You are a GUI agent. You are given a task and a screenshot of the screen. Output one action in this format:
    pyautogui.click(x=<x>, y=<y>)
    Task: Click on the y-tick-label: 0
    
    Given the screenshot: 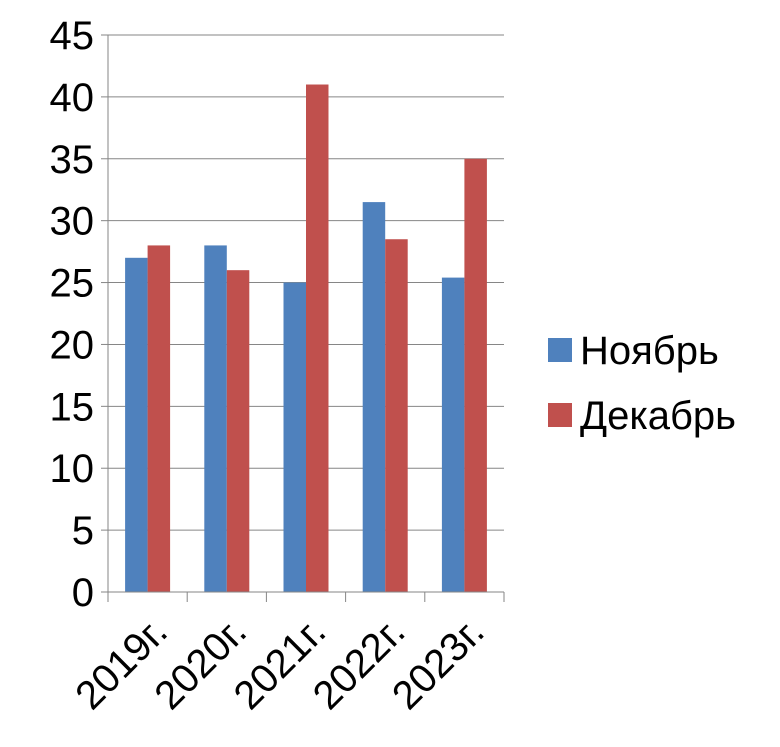 What is the action you would take?
    pyautogui.click(x=83, y=593)
    